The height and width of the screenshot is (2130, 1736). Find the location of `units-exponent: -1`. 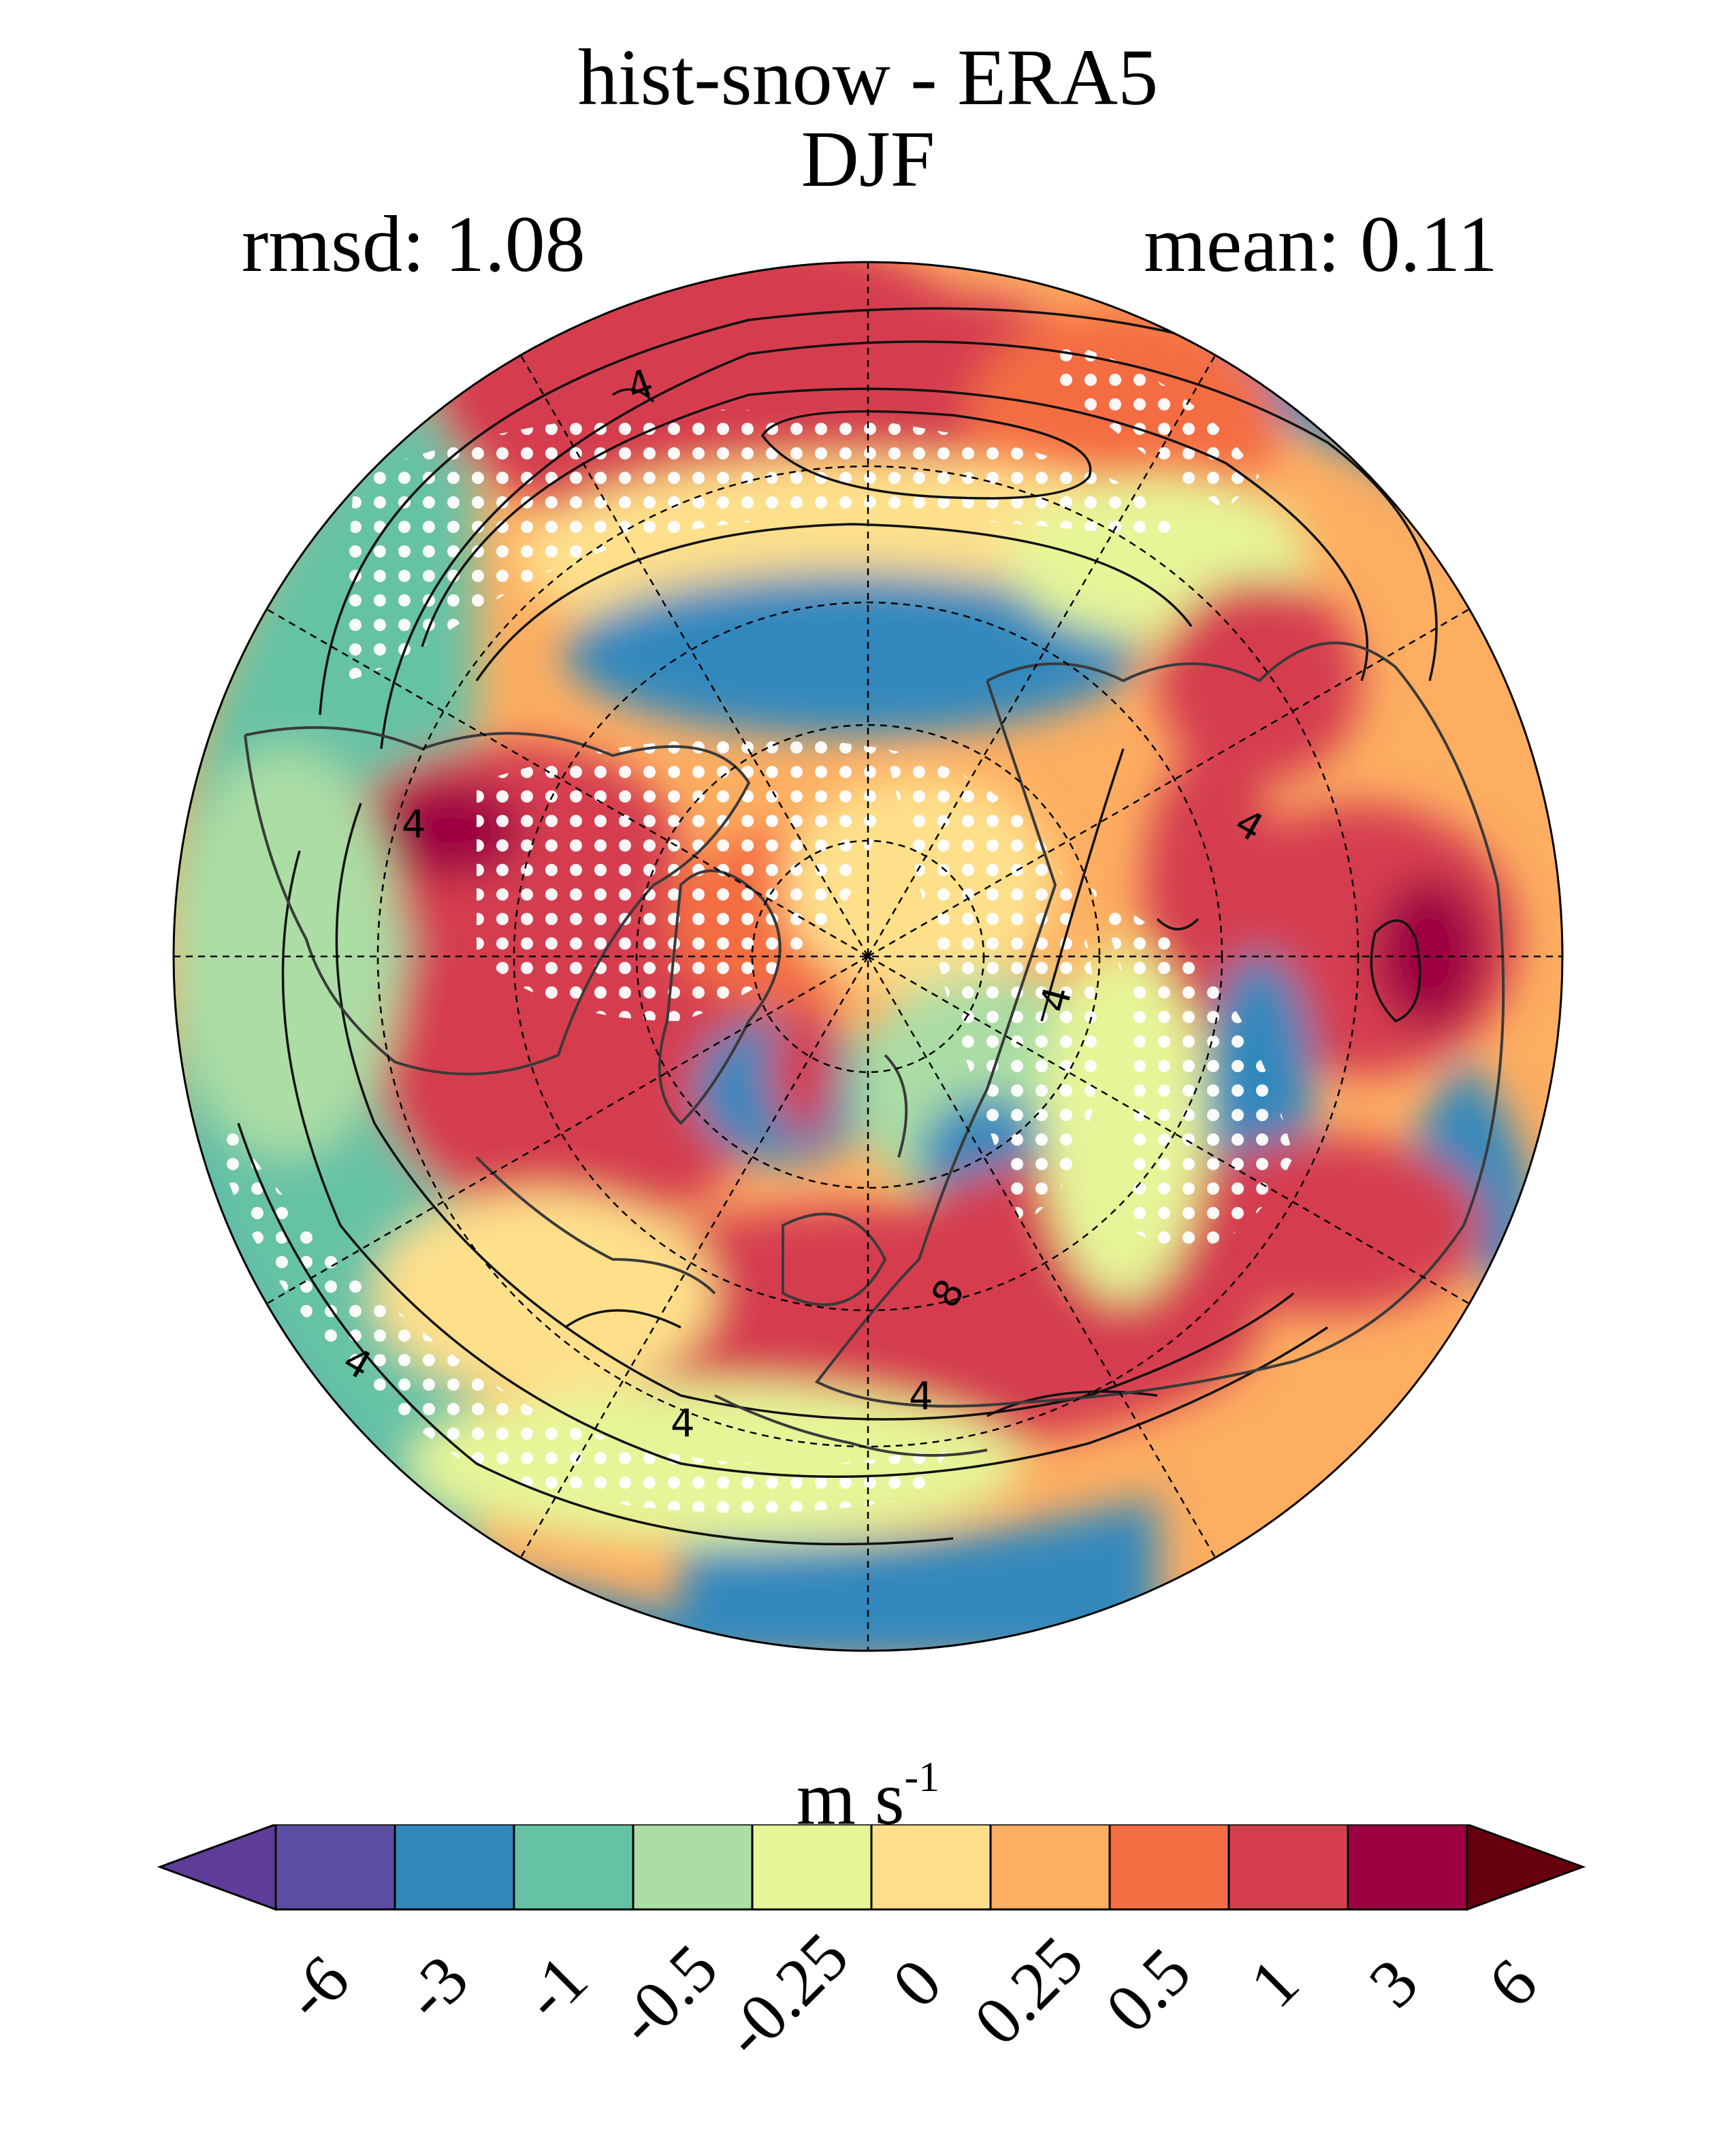

units-exponent: -1 is located at coordinates (922, 1777).